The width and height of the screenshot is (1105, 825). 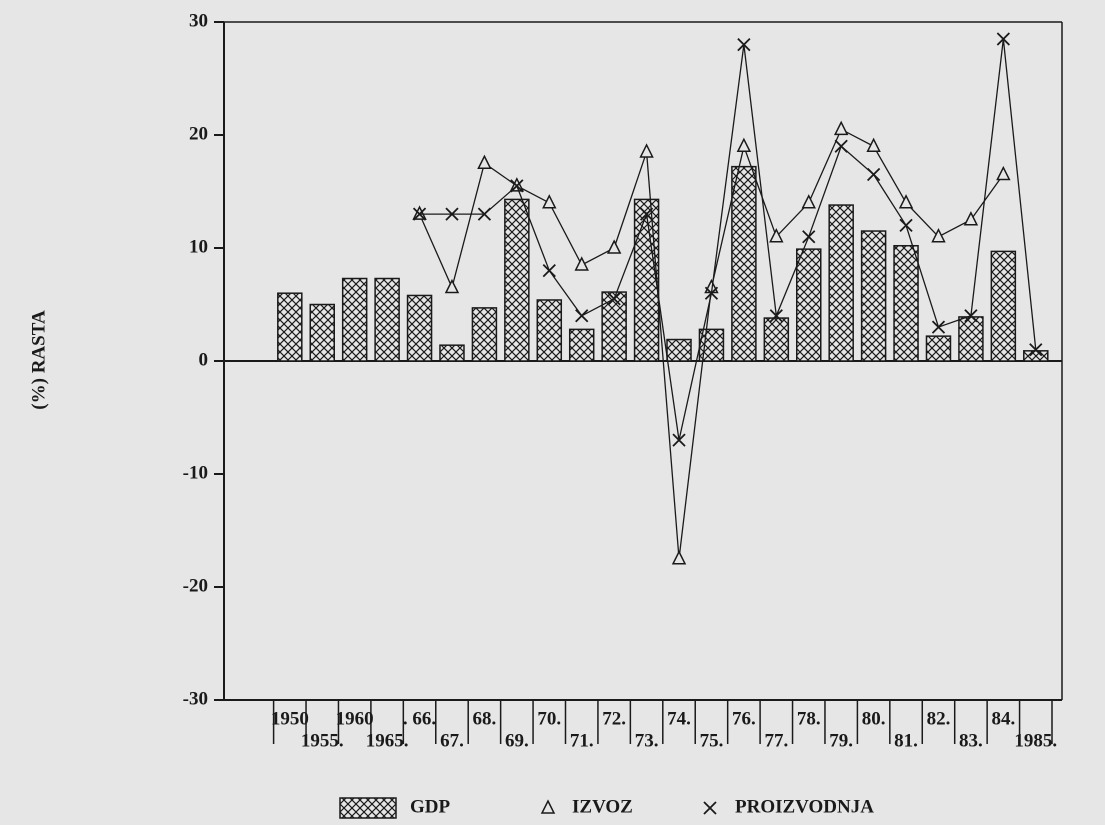 What do you see at coordinates (38, 360) in the screenshot?
I see `y-axis-label: (%) RASTA` at bounding box center [38, 360].